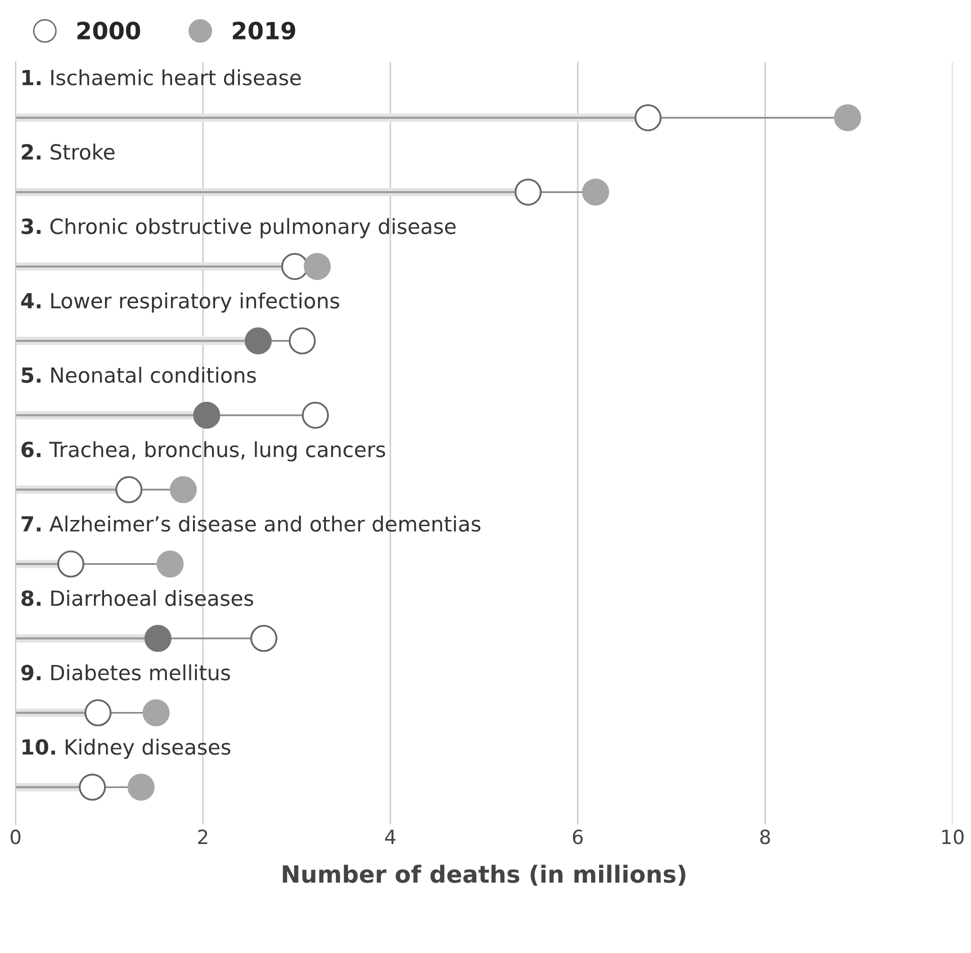  What do you see at coordinates (390, 837) in the screenshot?
I see `x-tick-label: 4` at bounding box center [390, 837].